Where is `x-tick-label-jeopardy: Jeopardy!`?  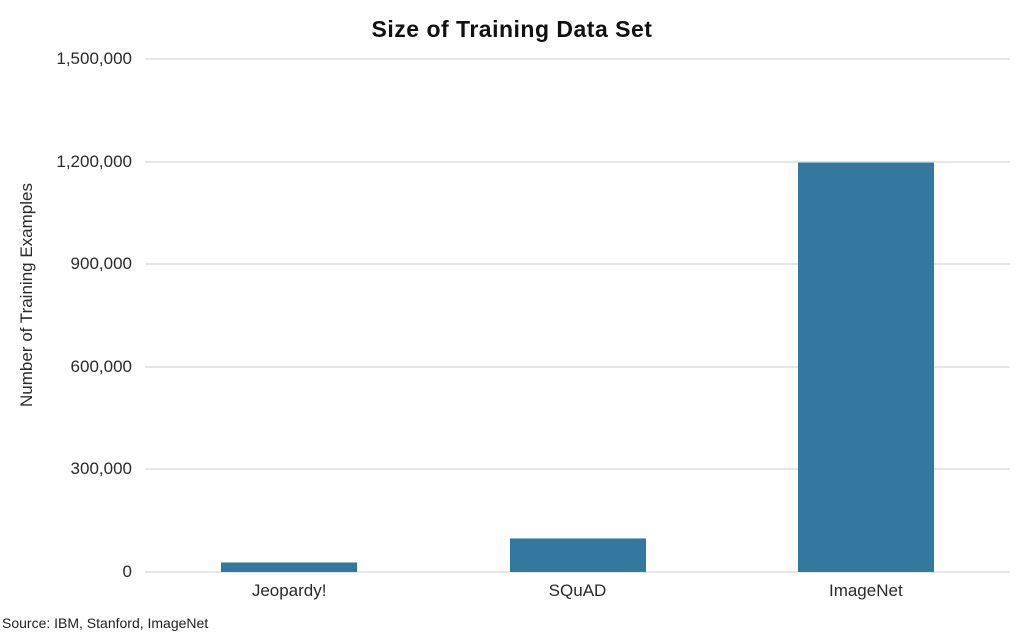
x-tick-label-jeopardy: Jeopardy! is located at coordinates (289, 590).